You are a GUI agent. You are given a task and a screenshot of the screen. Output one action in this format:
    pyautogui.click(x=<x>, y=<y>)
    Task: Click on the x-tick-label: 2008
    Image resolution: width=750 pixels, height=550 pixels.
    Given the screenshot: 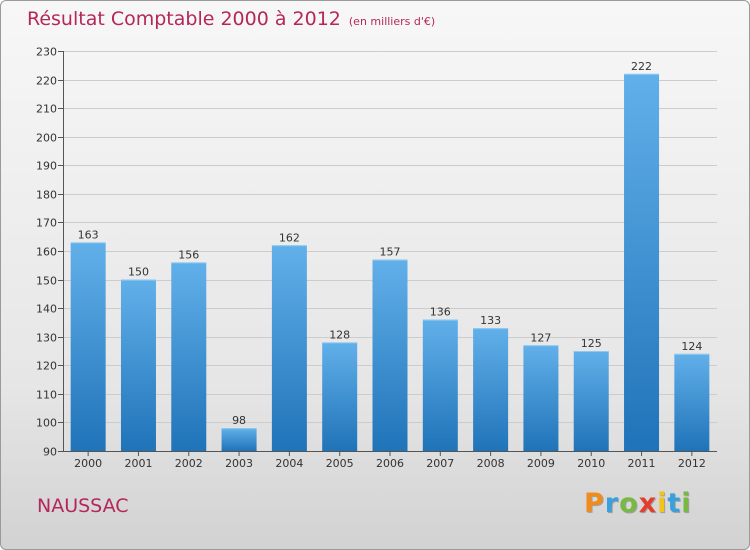 What is the action you would take?
    pyautogui.click(x=491, y=463)
    